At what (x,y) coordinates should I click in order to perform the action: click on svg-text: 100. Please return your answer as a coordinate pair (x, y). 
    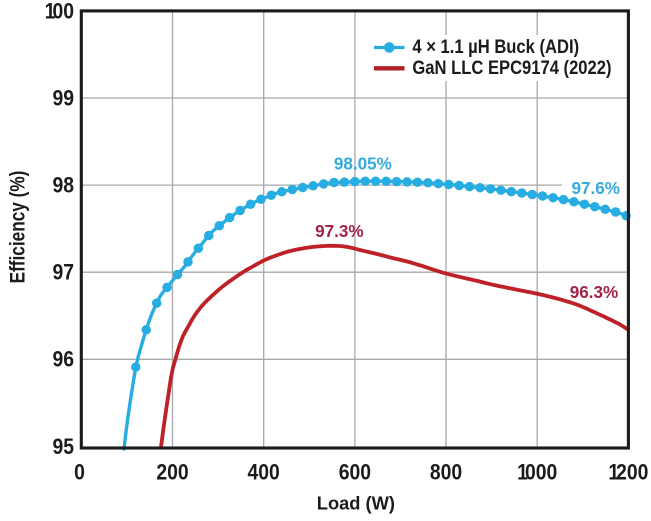
    Looking at the image, I should click on (59, 12).